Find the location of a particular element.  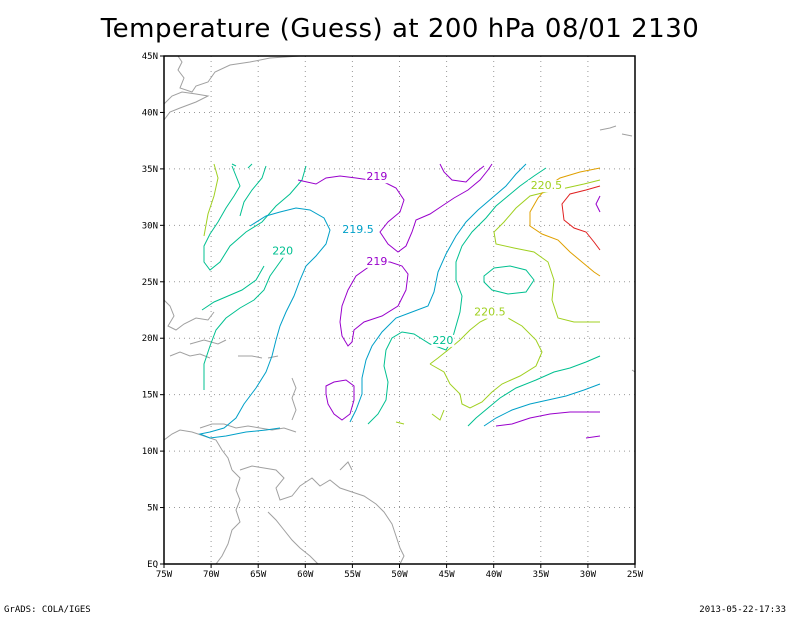

contour-219-small is located at coordinates (340, 400).